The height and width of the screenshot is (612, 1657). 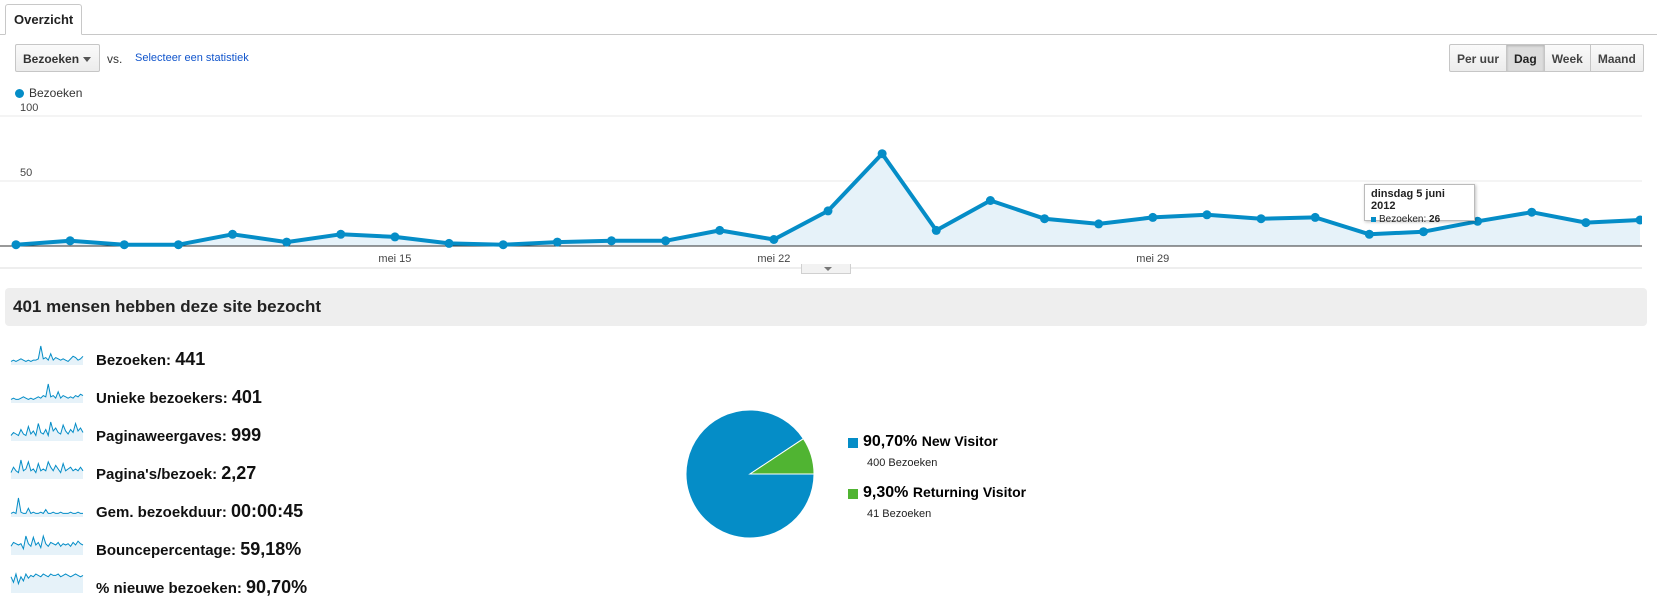 I want to click on granularity-buttons: Per uur Dag Week Maand, so click(x=1546, y=58).